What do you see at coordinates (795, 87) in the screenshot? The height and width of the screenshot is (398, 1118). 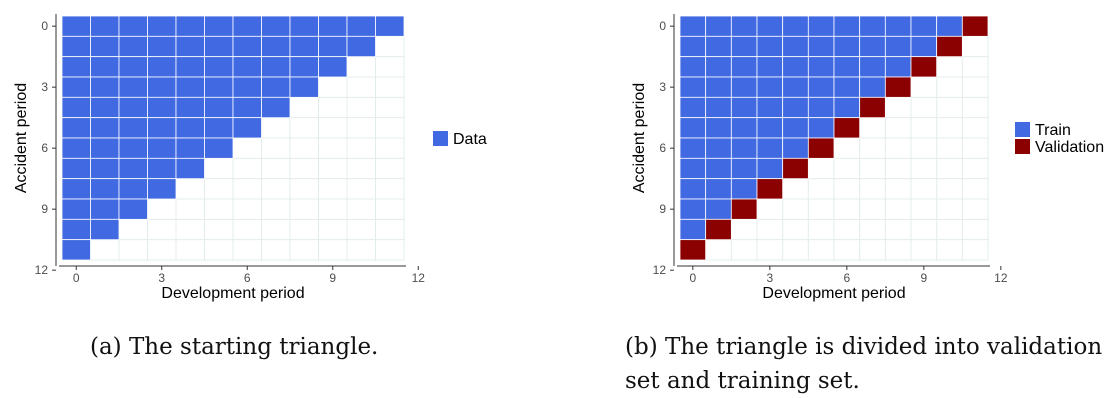 I see `cell-train-a3-d4` at bounding box center [795, 87].